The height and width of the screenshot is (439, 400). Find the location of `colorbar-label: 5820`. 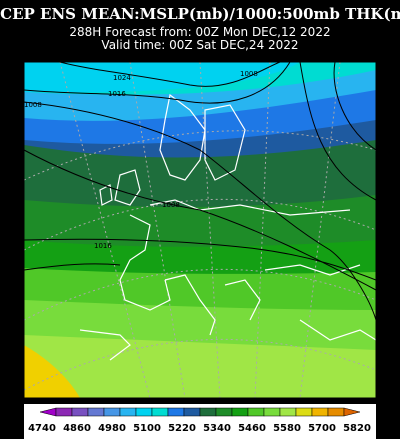

colorbar-label: 5820 is located at coordinates (357, 428).